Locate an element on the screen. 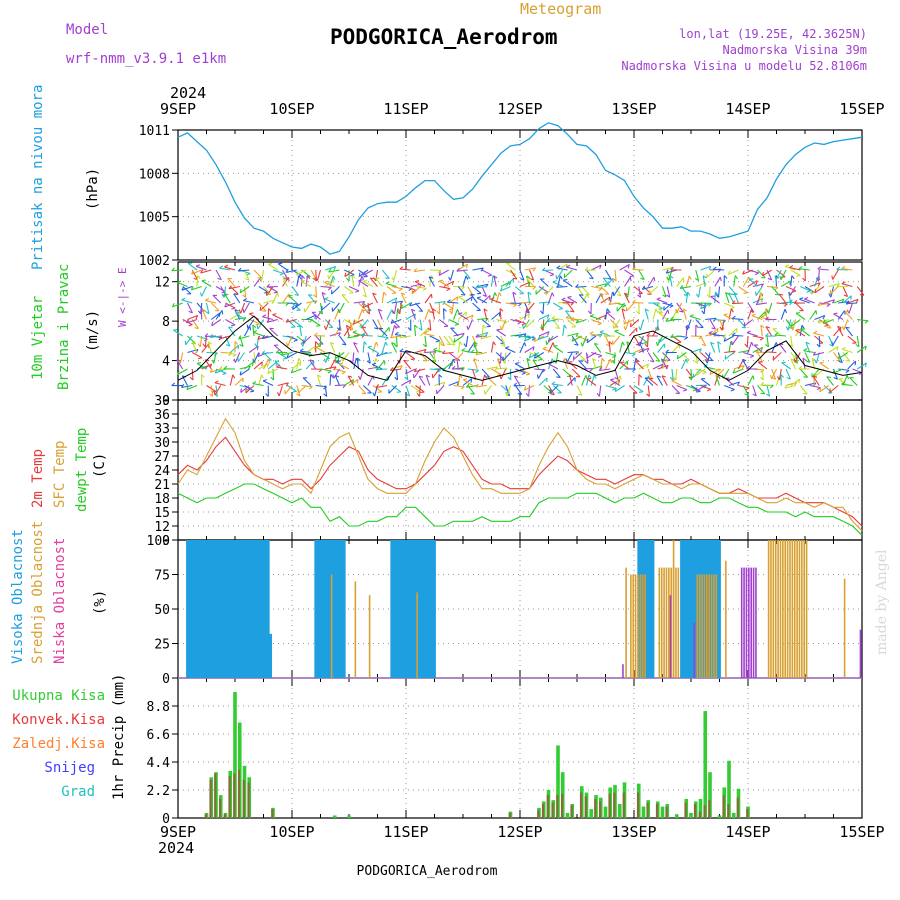  x-tick-label-bottom: 11SEP is located at coordinates (405, 832).